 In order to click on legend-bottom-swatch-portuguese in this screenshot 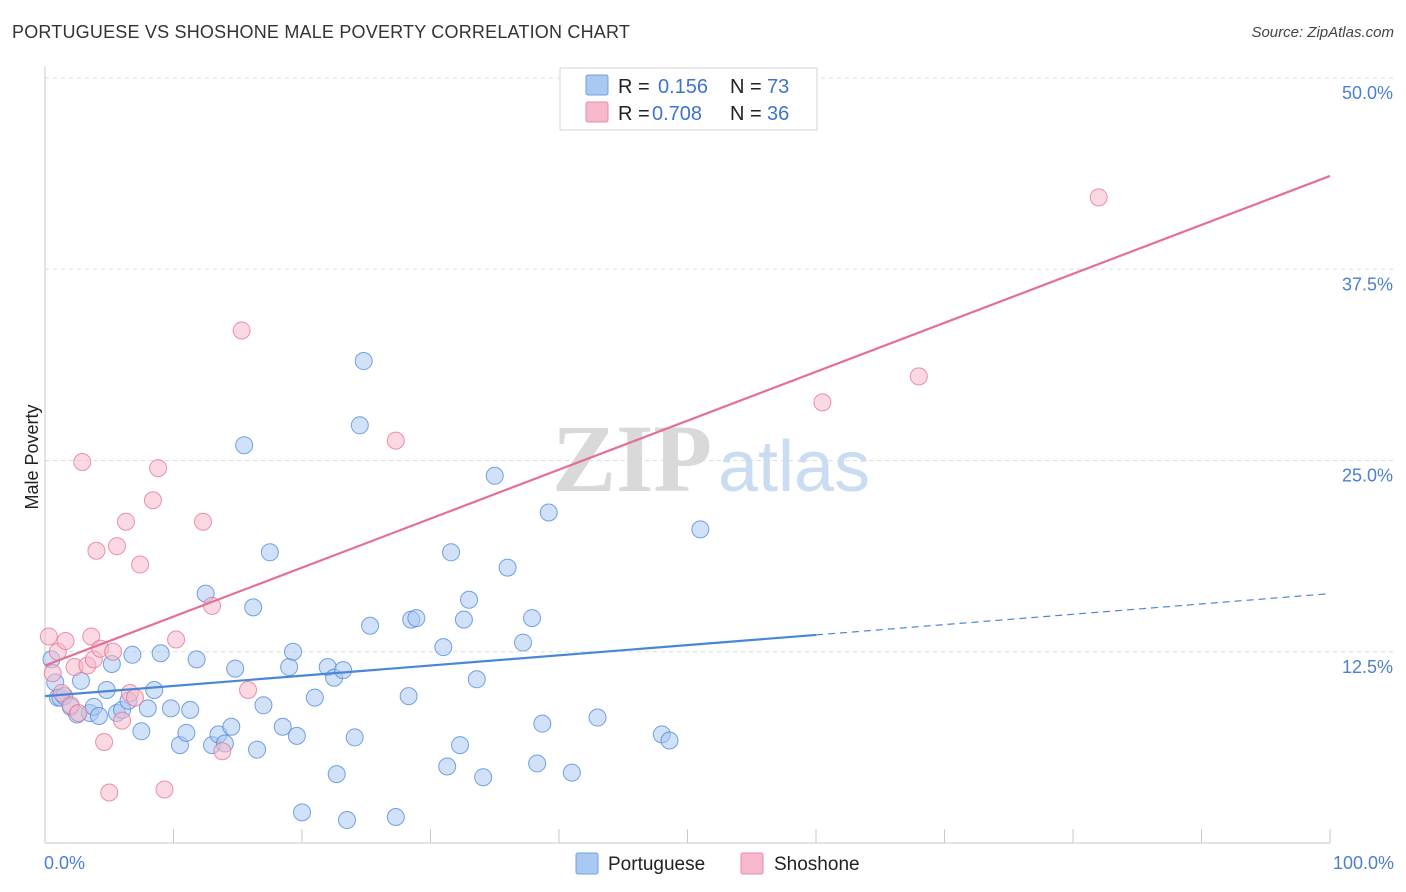, I will do `click(587, 863)`.